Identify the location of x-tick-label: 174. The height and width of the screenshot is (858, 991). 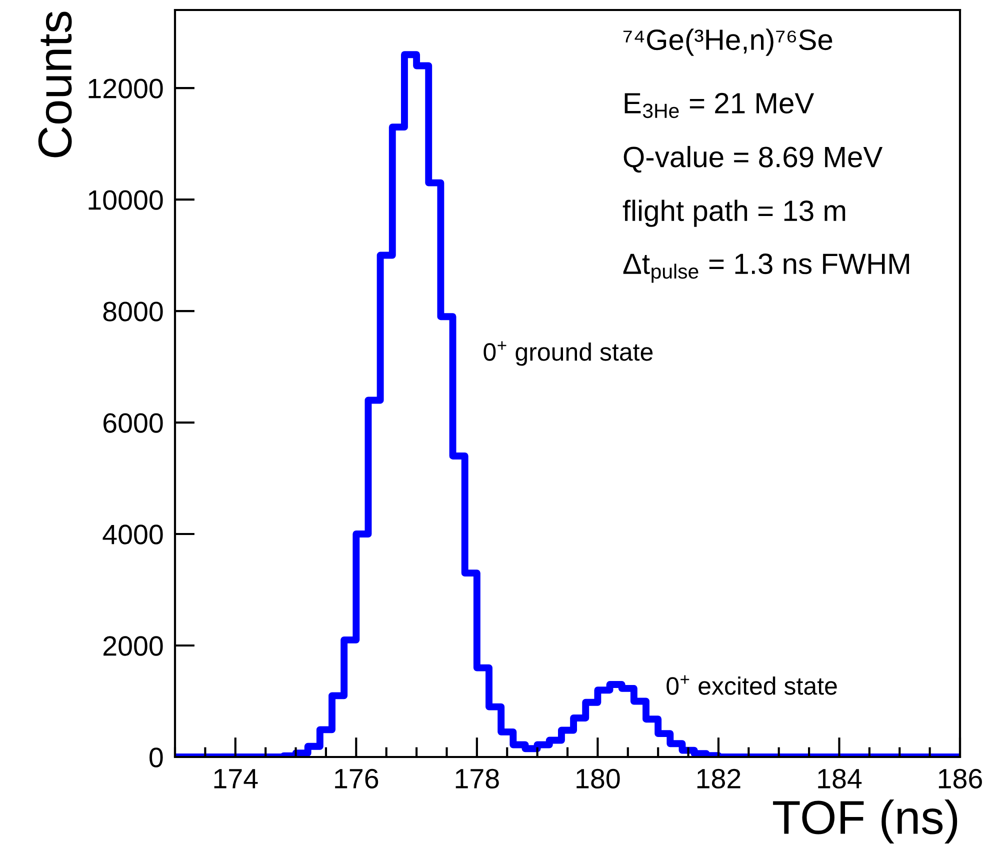
(236, 778).